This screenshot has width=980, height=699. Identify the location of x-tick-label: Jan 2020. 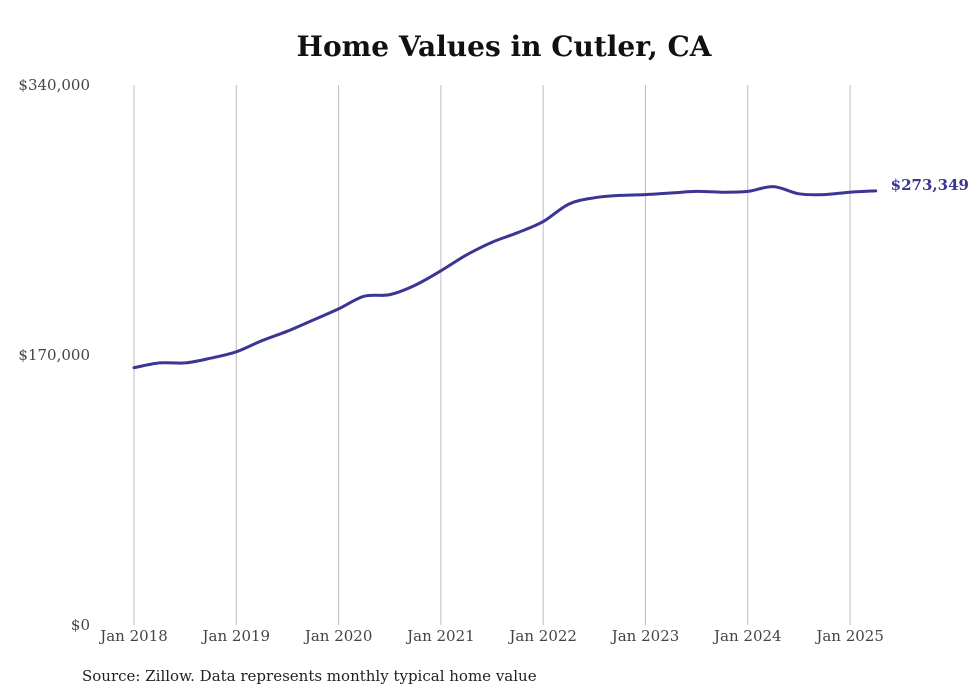
(338, 636).